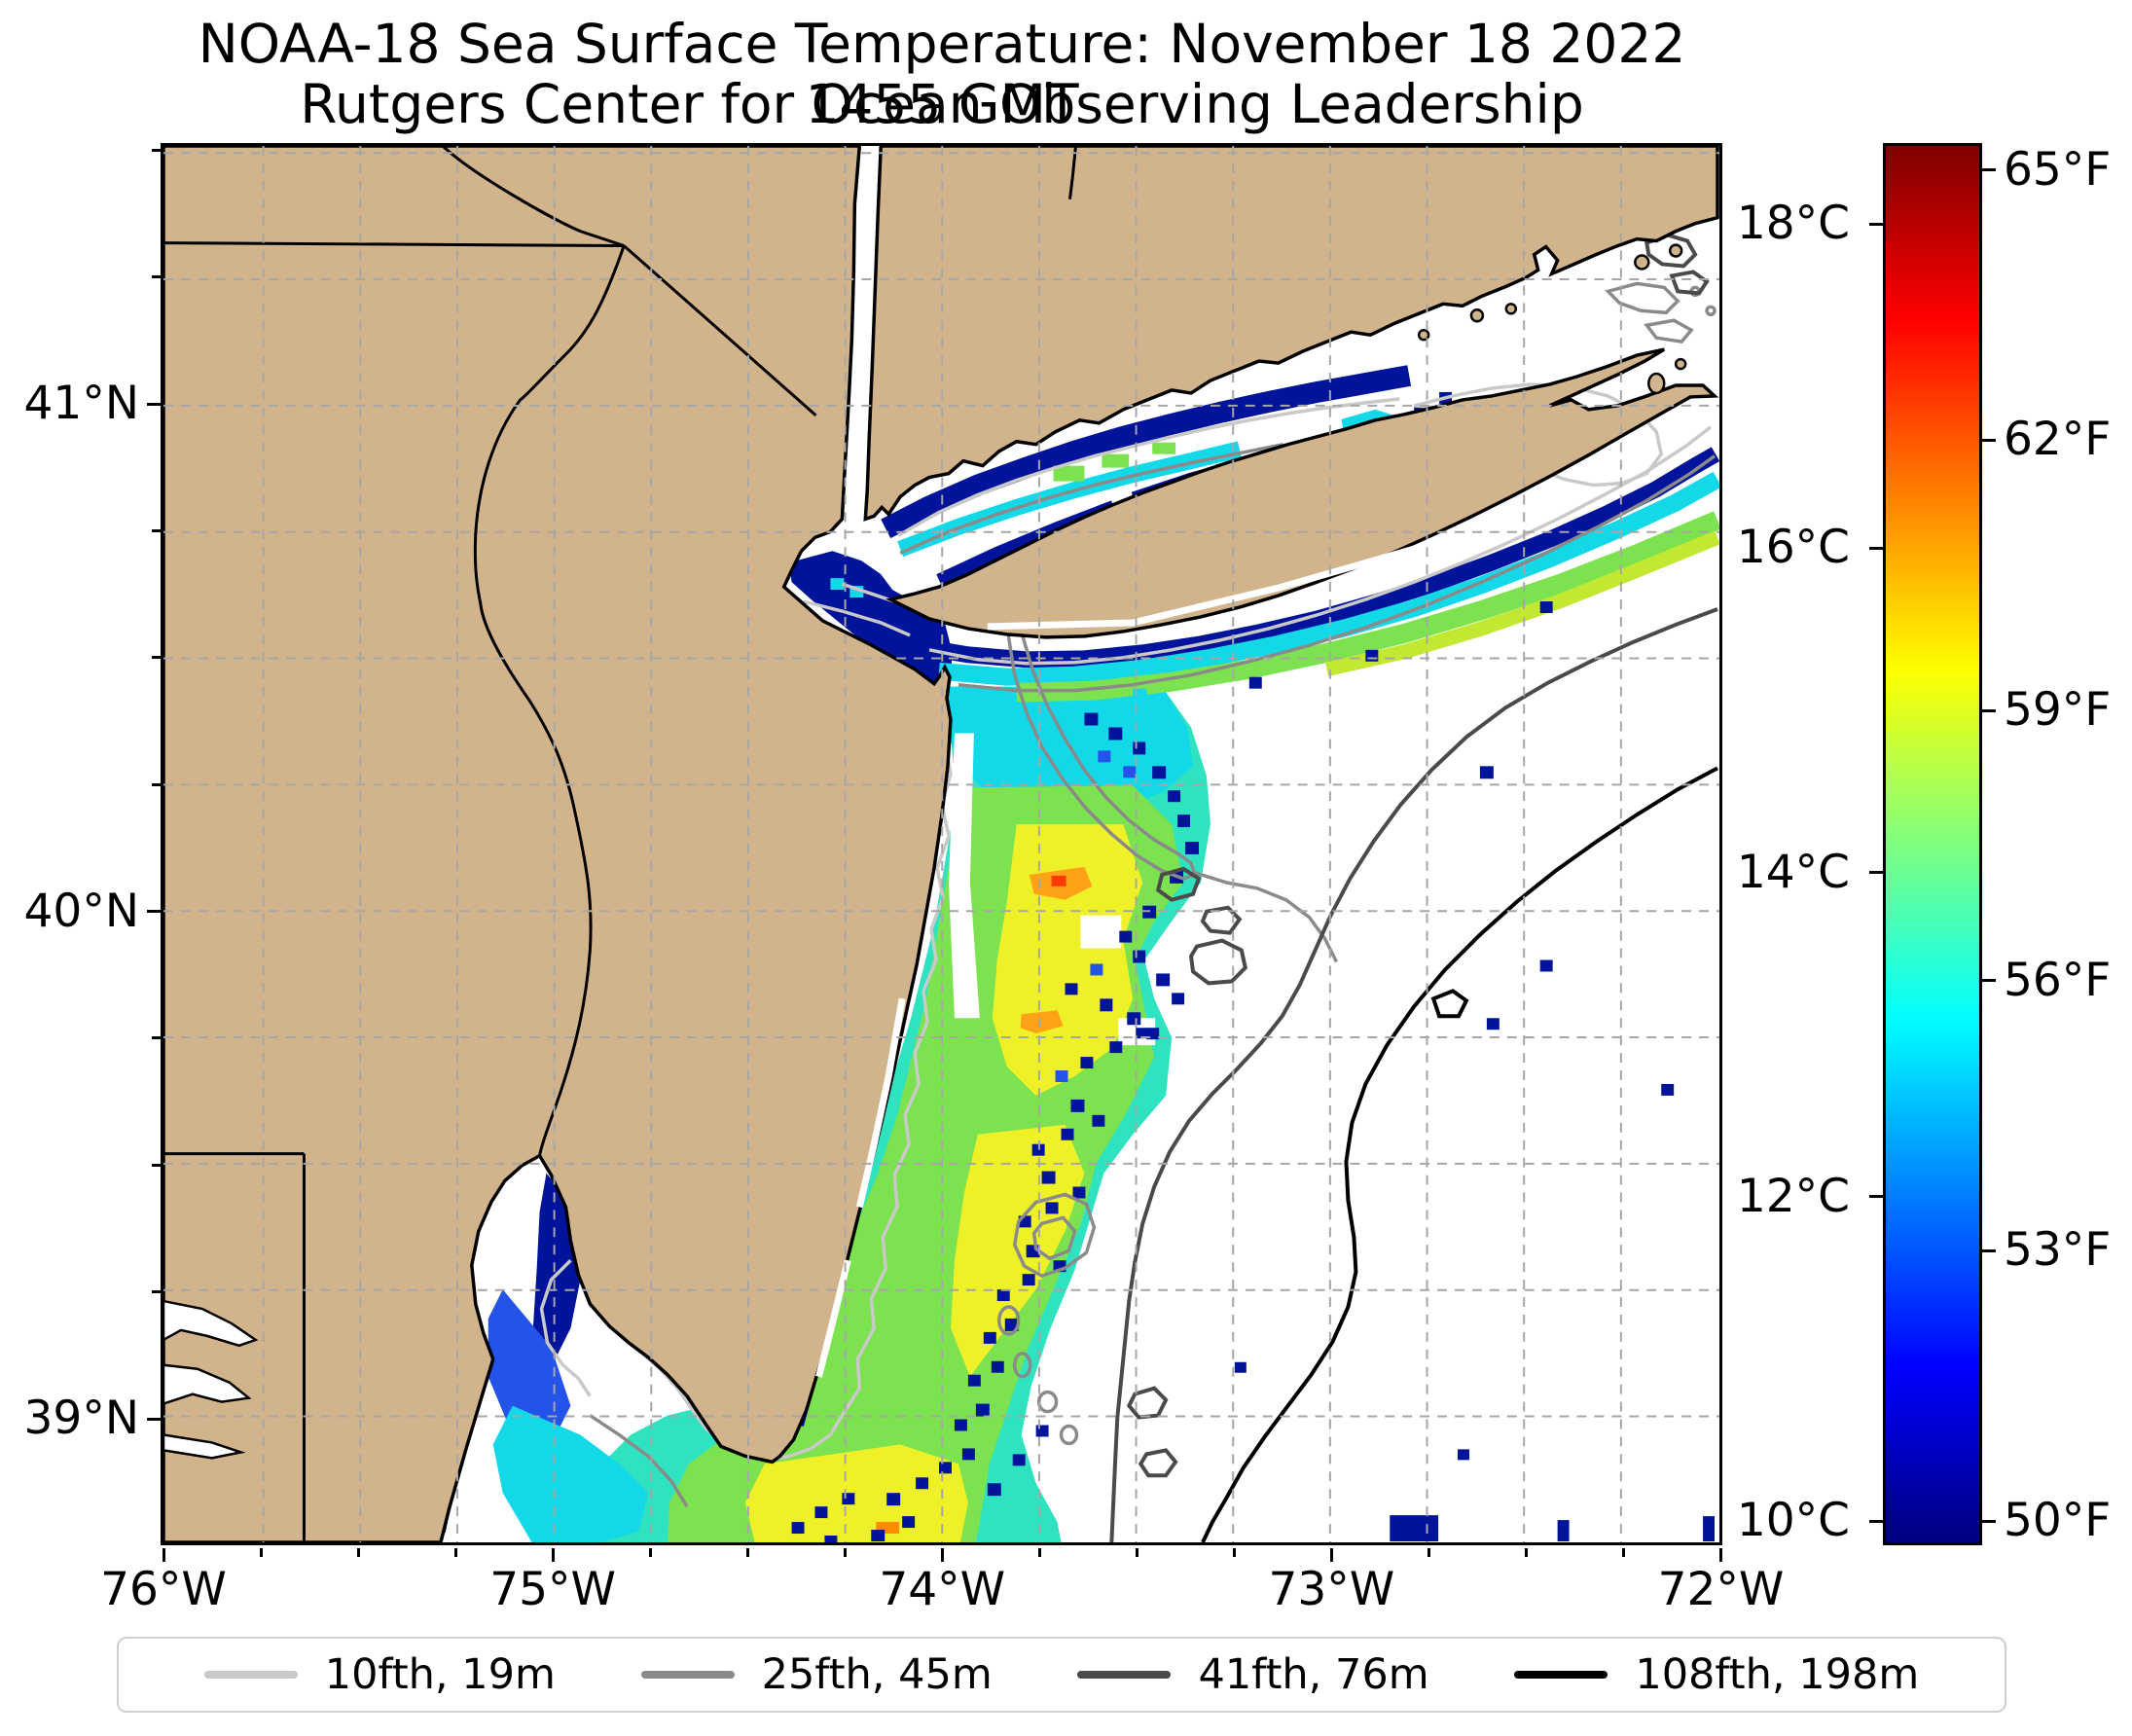  What do you see at coordinates (1793, 1521) in the screenshot?
I see `colorbar-clabel: 10°C` at bounding box center [1793, 1521].